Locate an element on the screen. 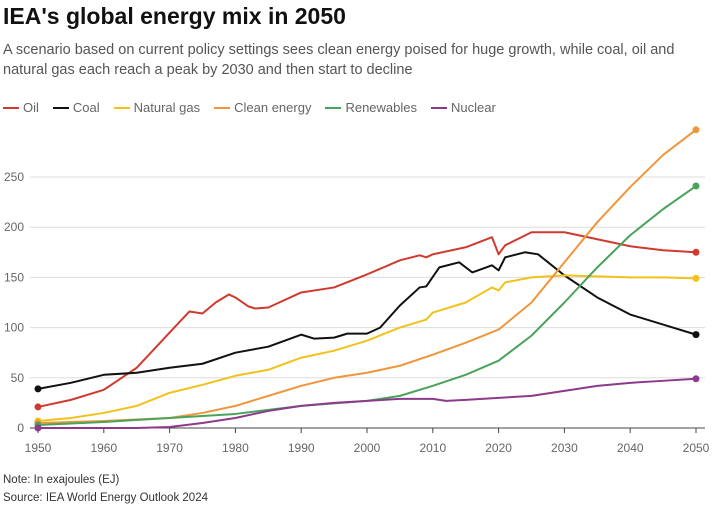  legend-item: Renewables is located at coordinates (371, 107).